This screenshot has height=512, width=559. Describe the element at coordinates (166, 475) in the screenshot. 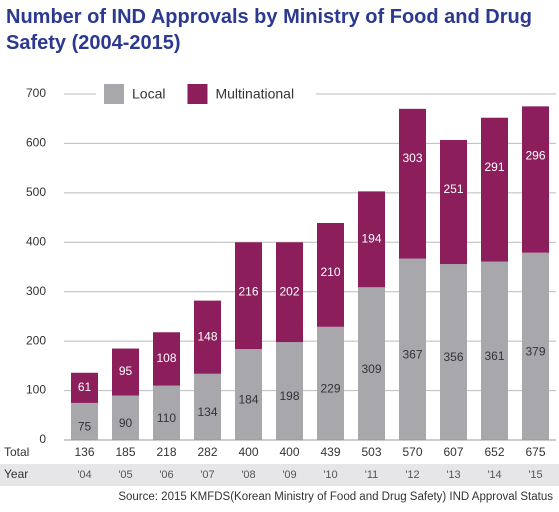

I see `x-tick-label: '06` at that location.